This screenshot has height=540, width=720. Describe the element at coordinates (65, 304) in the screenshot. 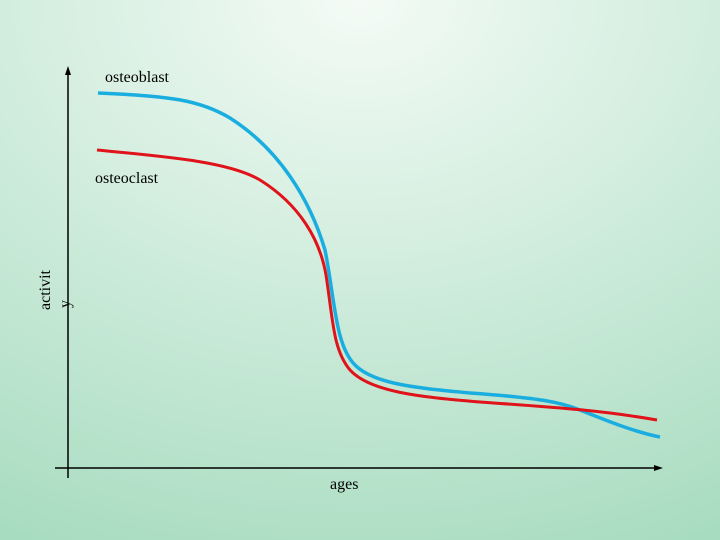

I see `y-axis-label-end: y` at that location.